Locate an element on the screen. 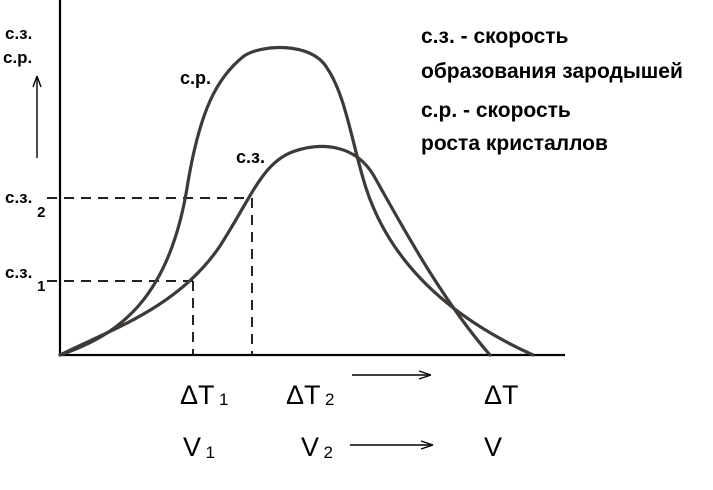  v1-label-subscript: 1 is located at coordinates (209, 452).